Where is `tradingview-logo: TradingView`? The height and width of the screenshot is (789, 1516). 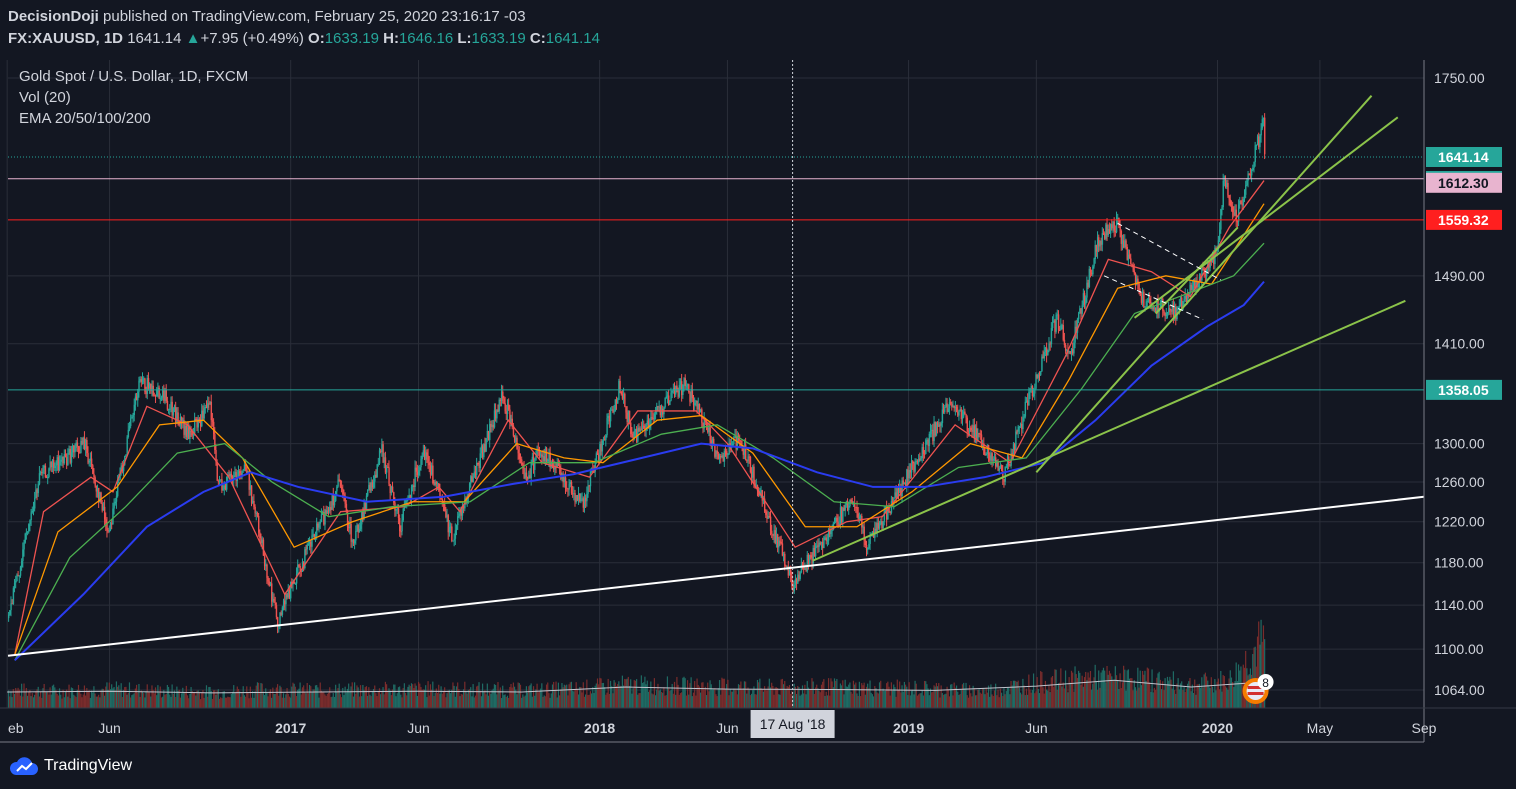 tradingview-logo: TradingView is located at coordinates (70, 766).